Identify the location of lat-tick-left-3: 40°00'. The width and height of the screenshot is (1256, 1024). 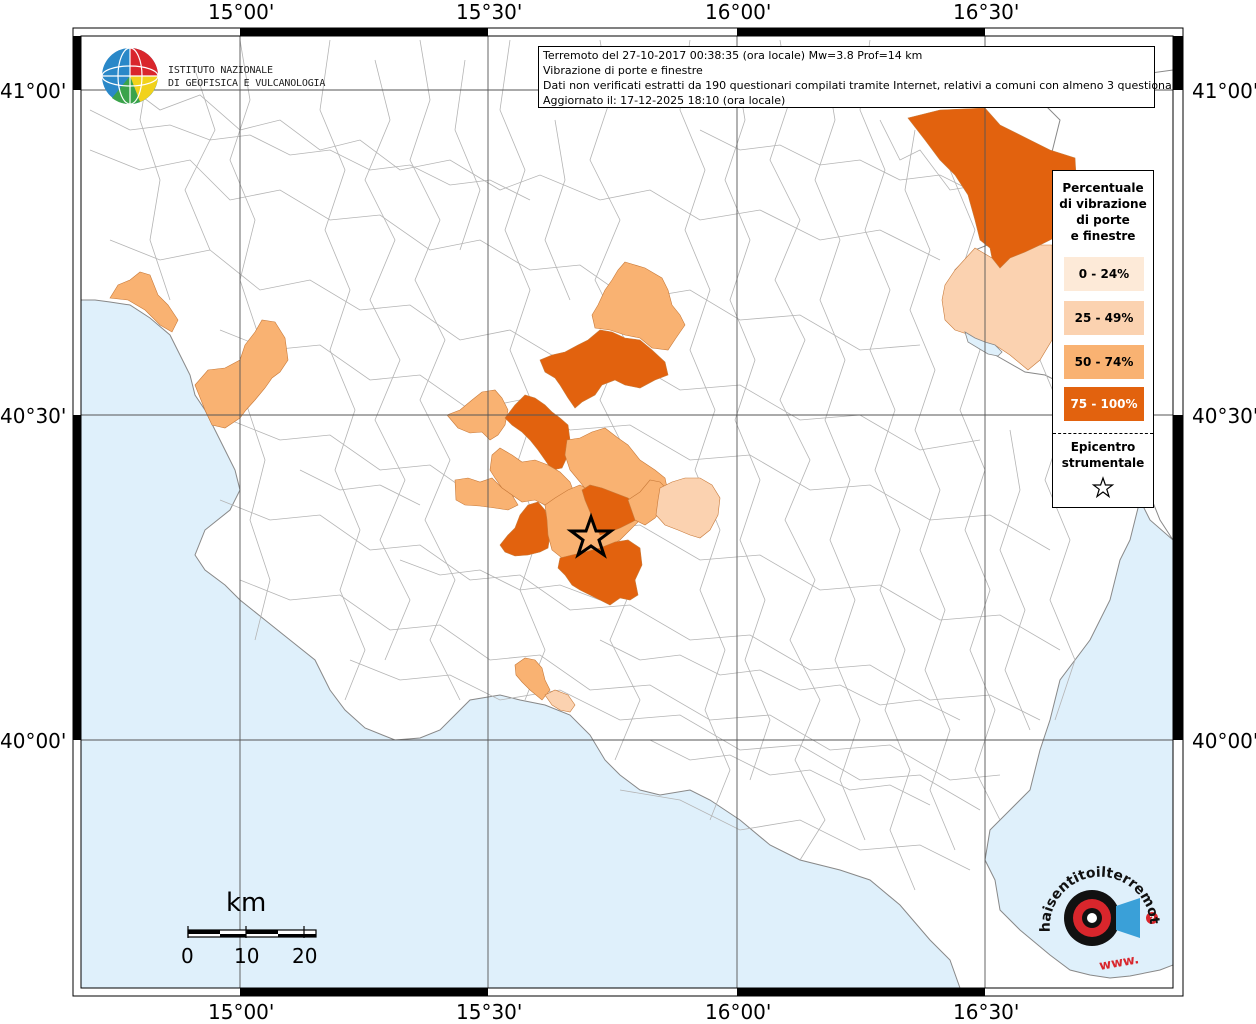
(33, 741).